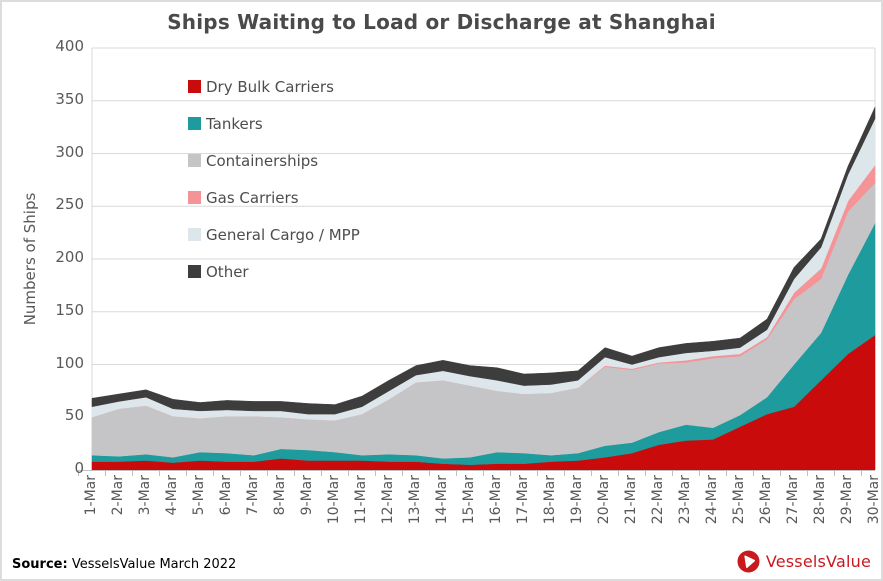 The width and height of the screenshot is (883, 581). What do you see at coordinates (334, 500) in the screenshot?
I see `x-tick-label-10-Mar: 10-Mar` at bounding box center [334, 500].